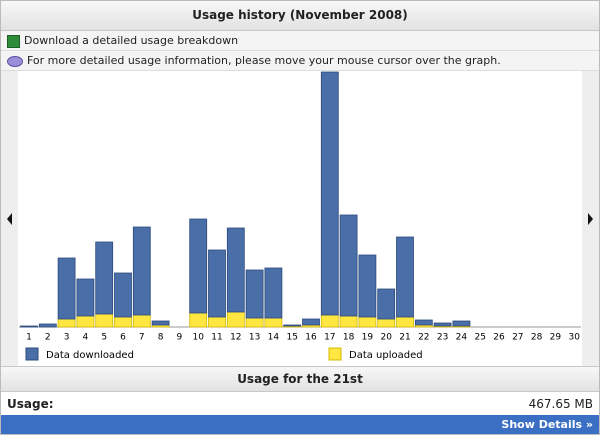  What do you see at coordinates (442, 338) in the screenshot?
I see `x-tick-label: 23` at bounding box center [442, 338].